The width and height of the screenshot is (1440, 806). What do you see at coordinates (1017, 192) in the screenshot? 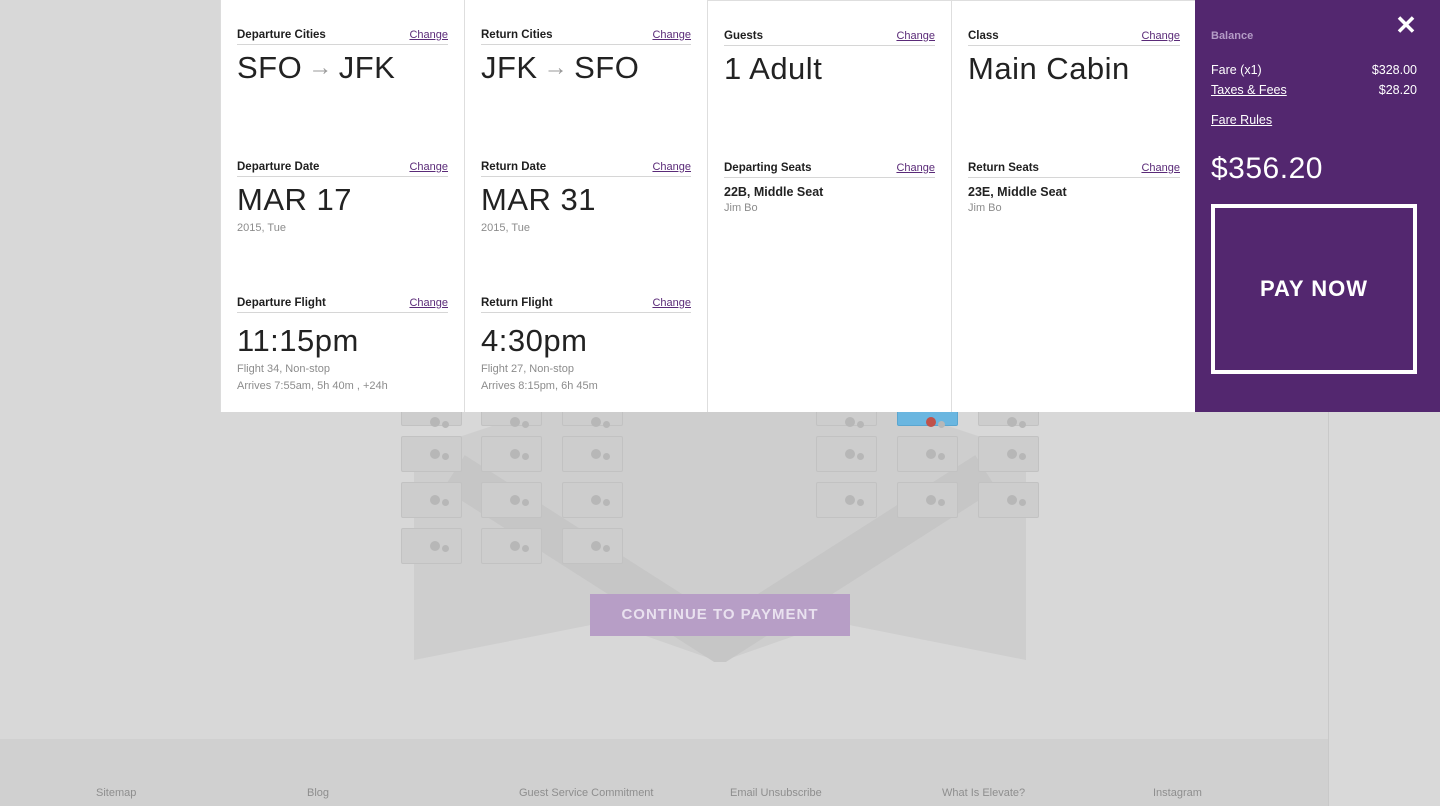
I see `seat-value: 23E, Middle Seat` at bounding box center [1017, 192].